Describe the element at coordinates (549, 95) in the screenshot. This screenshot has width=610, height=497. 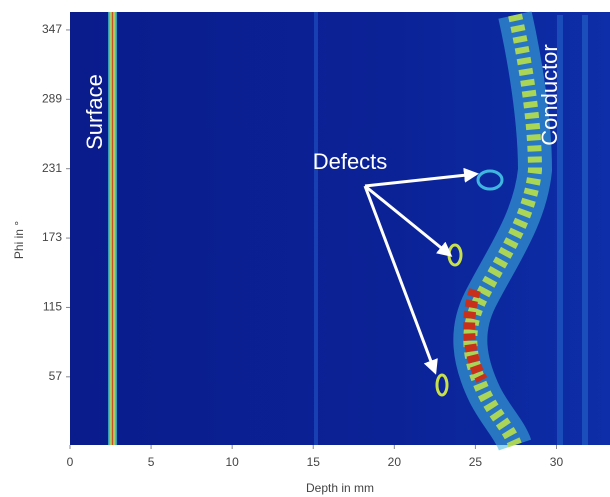
I see `annotation: Conductor` at that location.